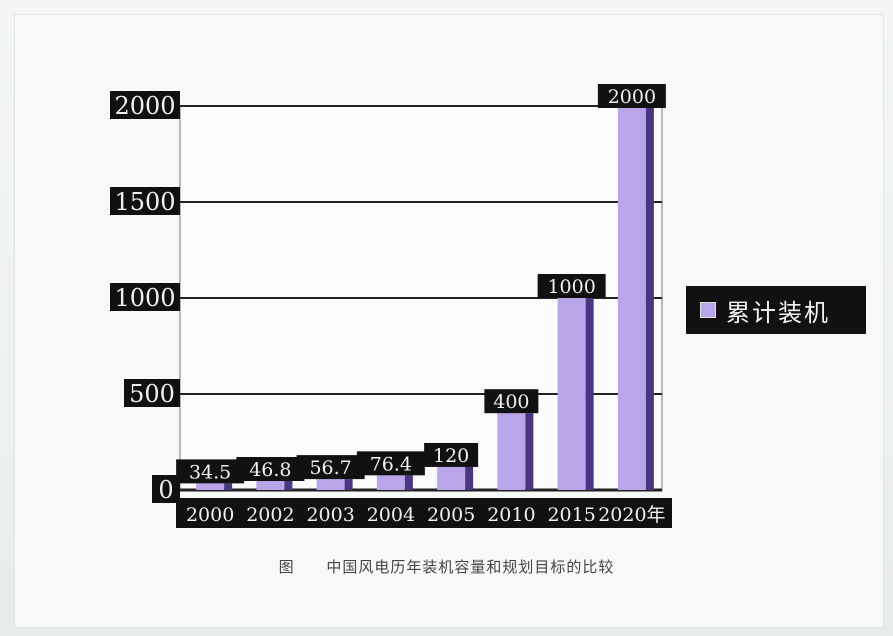  Describe the element at coordinates (330, 515) in the screenshot. I see `x-tick-label: 2003` at that location.